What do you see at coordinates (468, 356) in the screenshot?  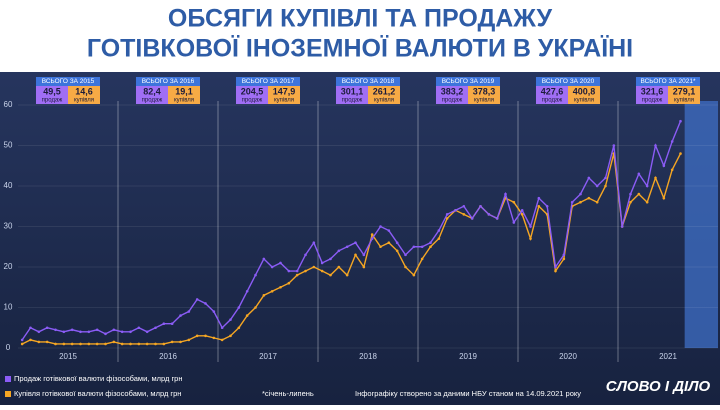 I see `year-label: 2019` at bounding box center [468, 356].